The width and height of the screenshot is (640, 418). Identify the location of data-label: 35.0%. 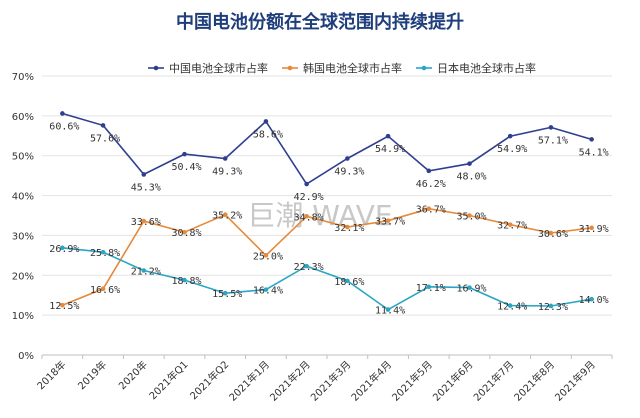
(471, 217).